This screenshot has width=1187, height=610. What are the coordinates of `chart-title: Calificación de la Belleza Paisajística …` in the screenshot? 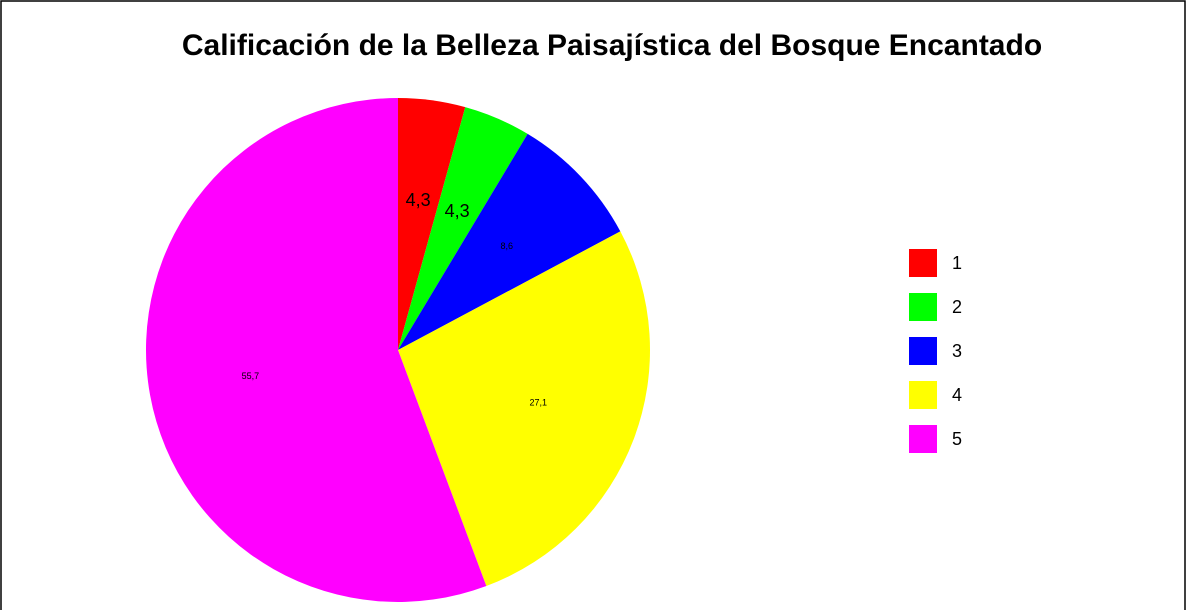 It's located at (612, 45).